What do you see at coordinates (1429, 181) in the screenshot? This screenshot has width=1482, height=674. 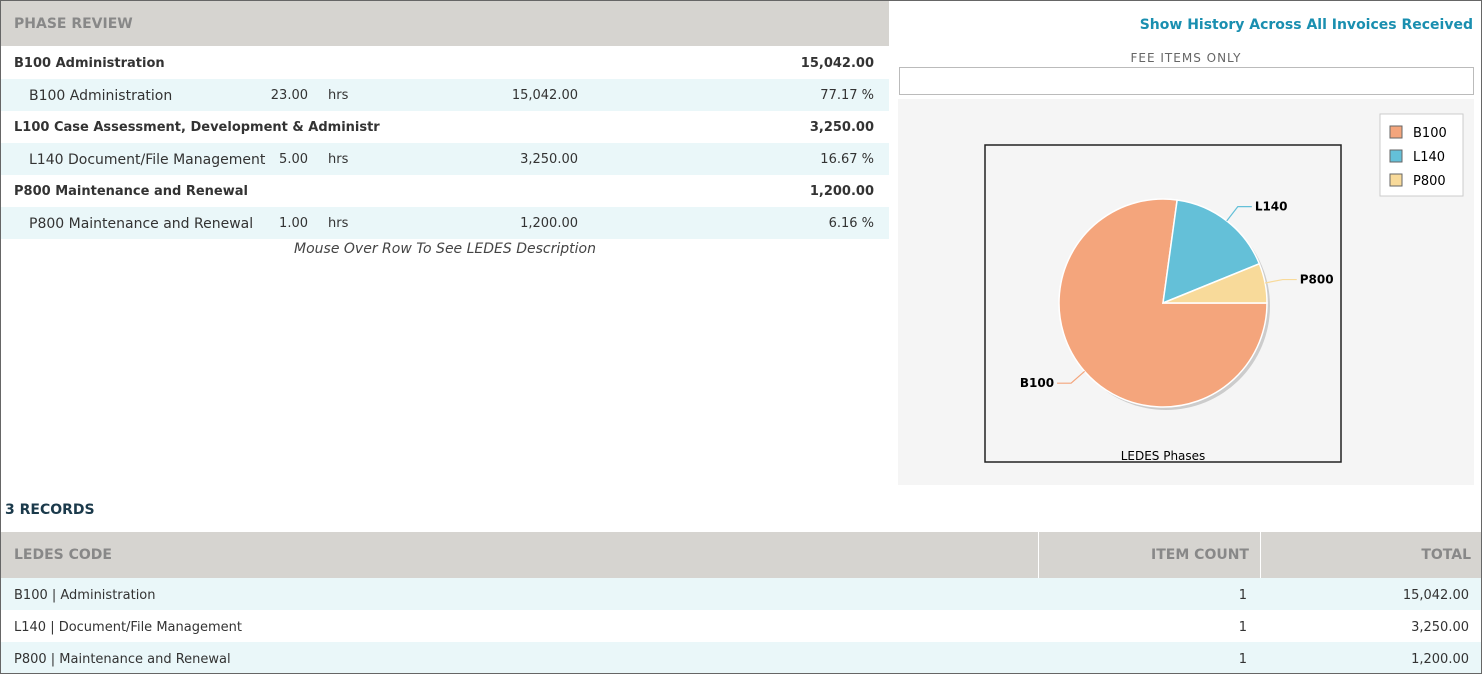 I see `legend-label: P800` at bounding box center [1429, 181].